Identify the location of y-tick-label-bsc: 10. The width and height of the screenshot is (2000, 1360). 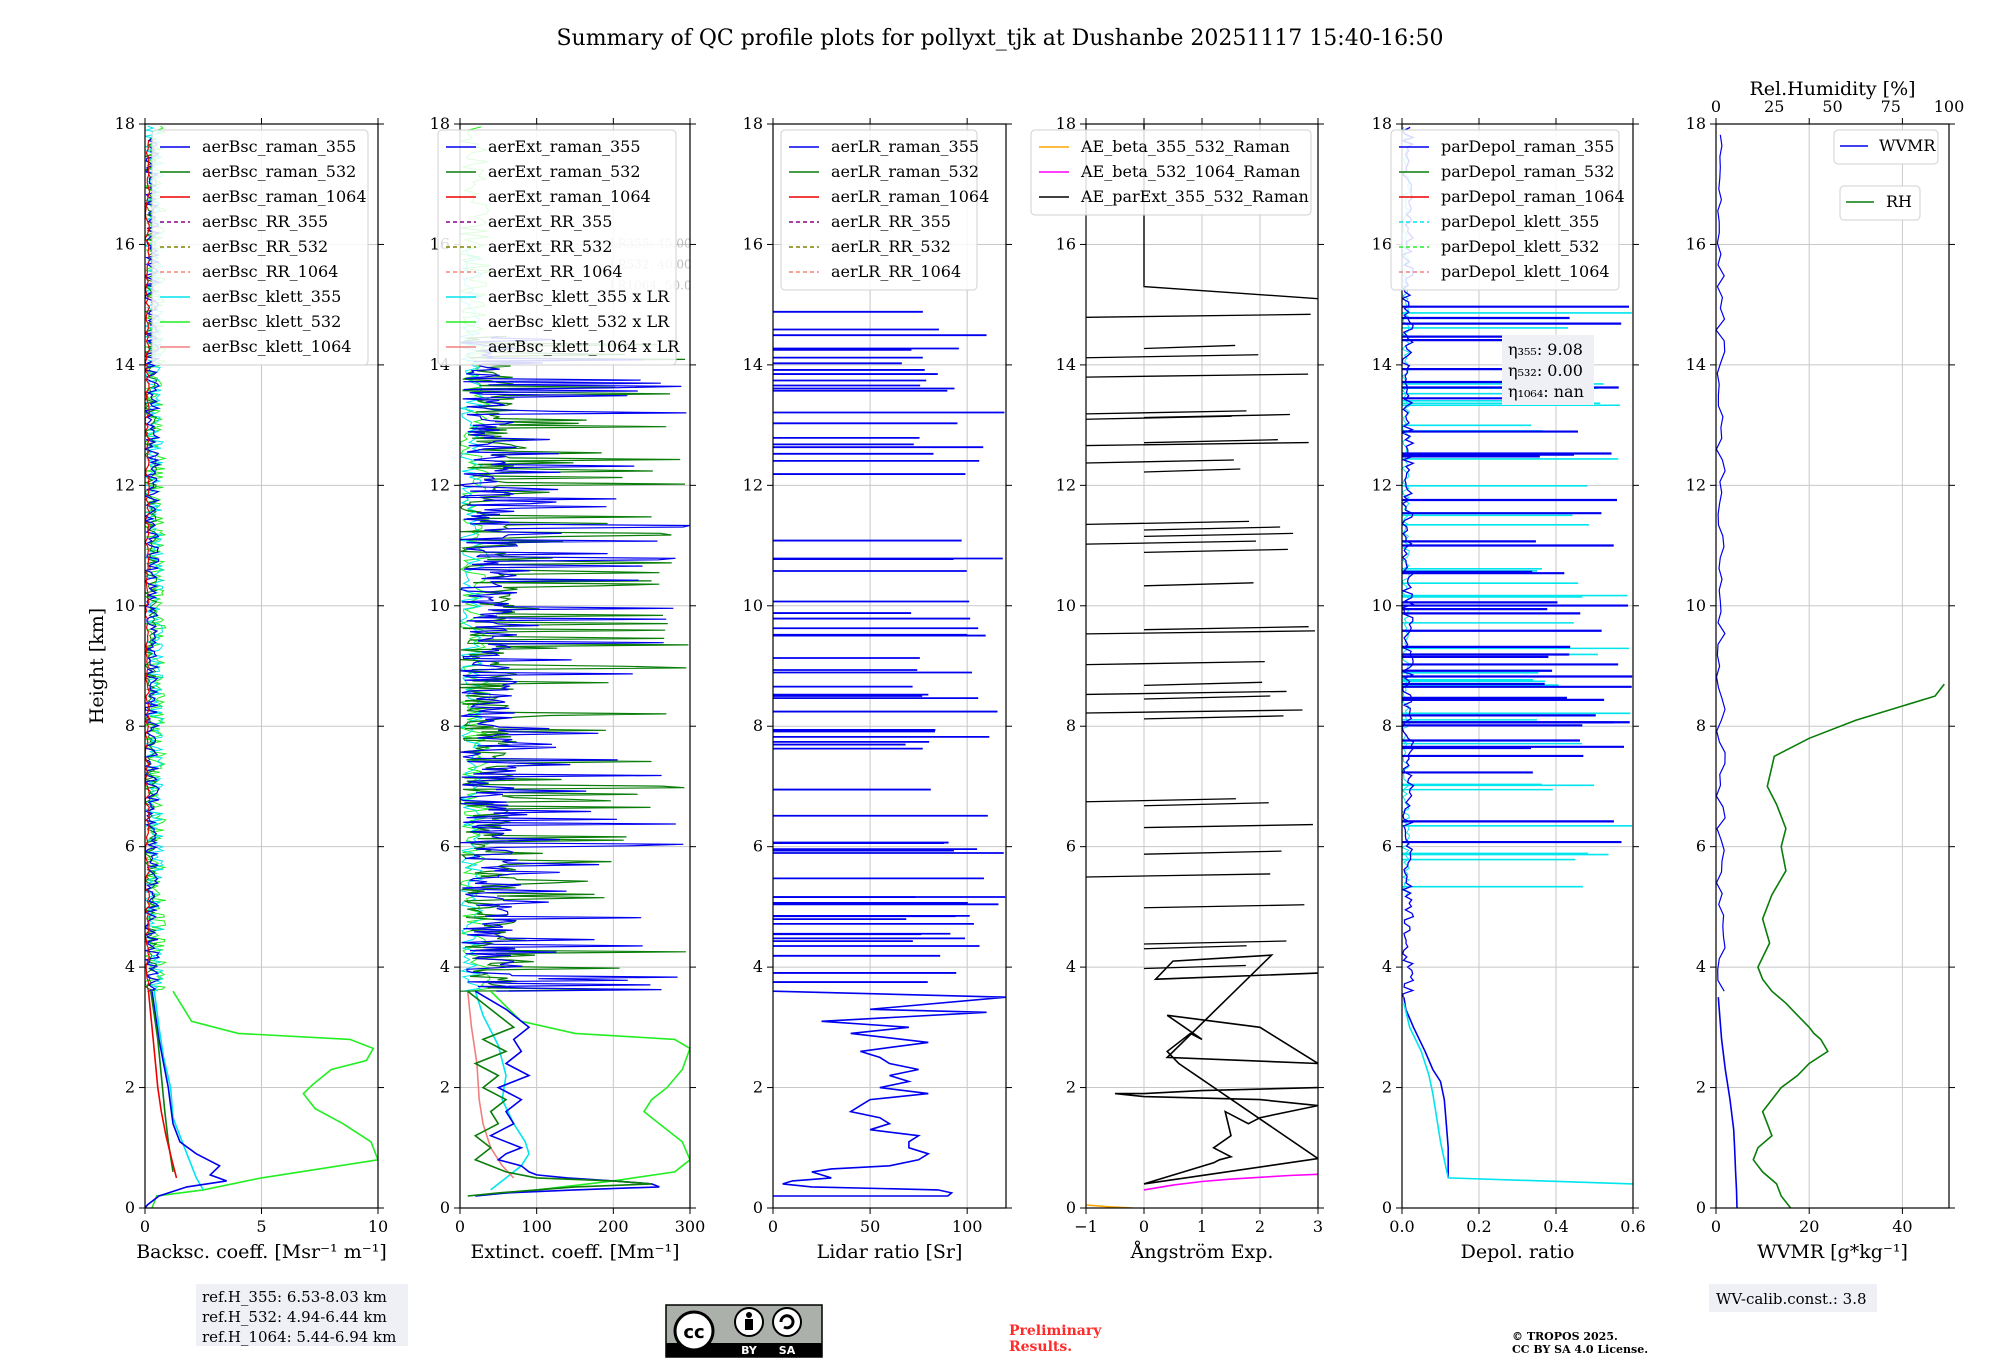
(125, 605).